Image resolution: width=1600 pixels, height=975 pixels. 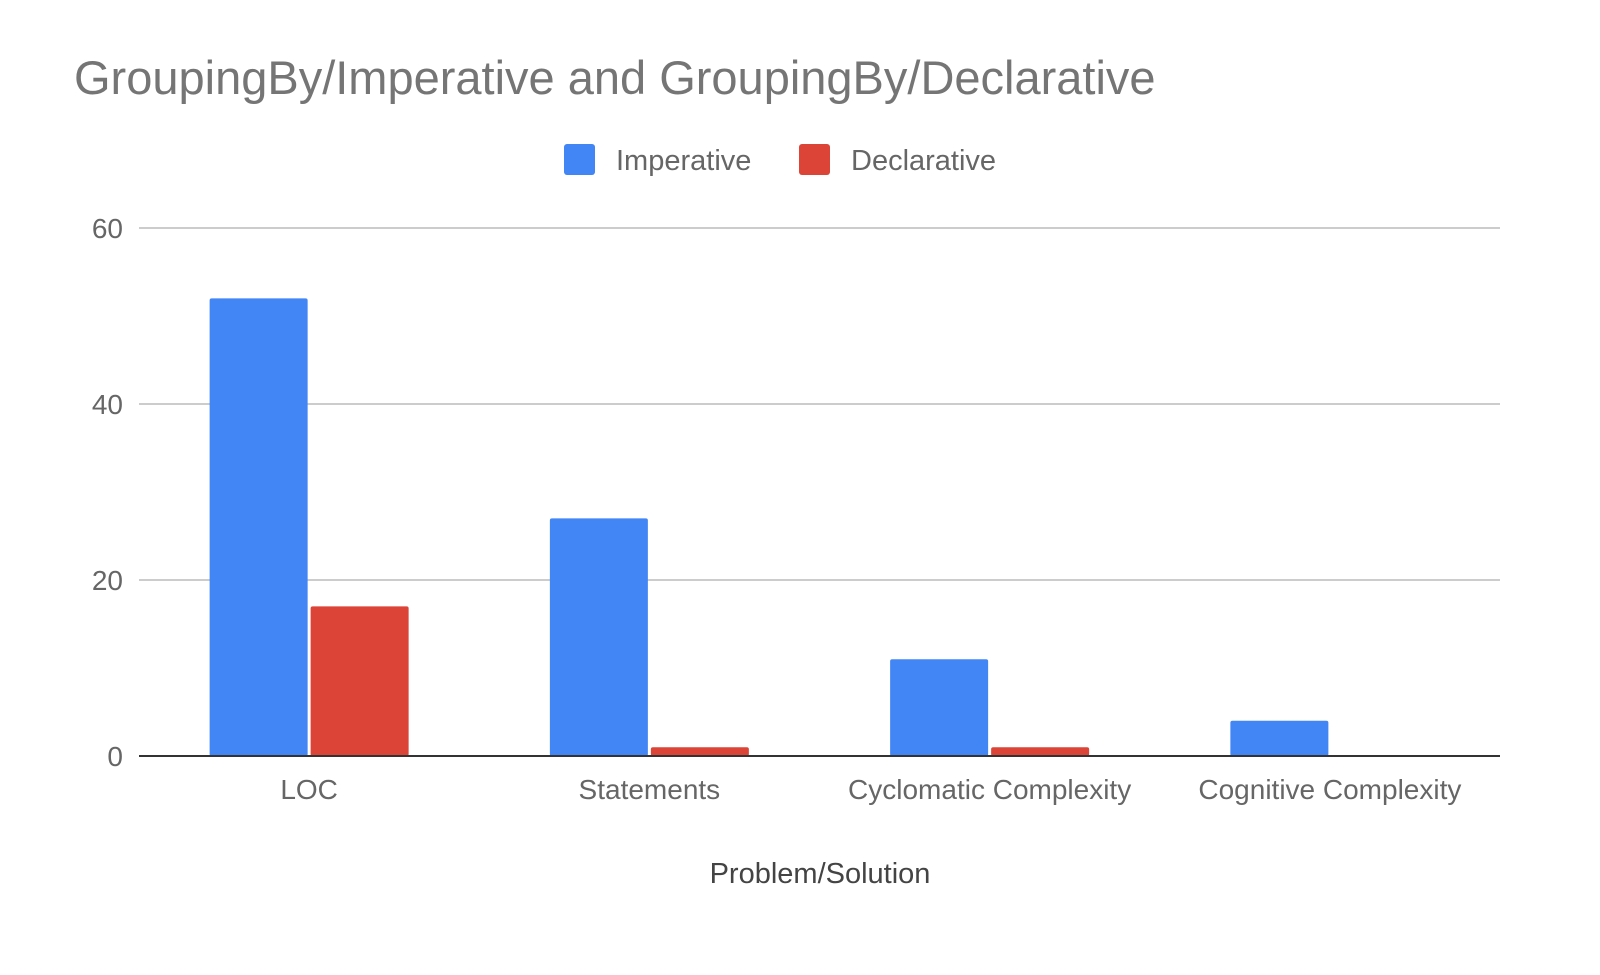 I want to click on bar-declarative-statements, so click(x=699, y=751).